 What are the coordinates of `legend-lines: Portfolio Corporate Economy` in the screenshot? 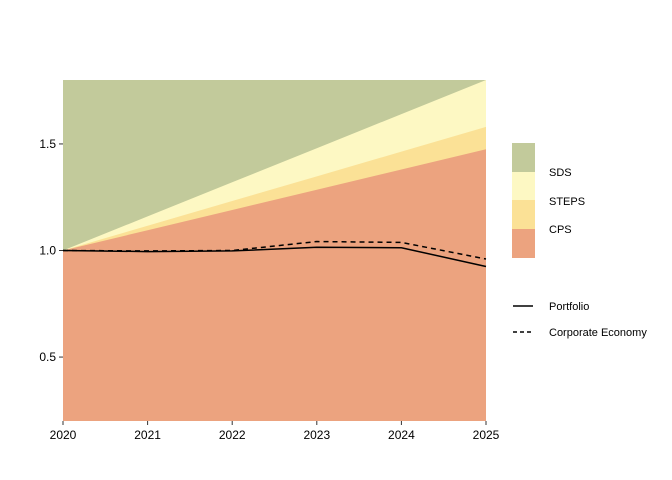 It's located at (580, 320).